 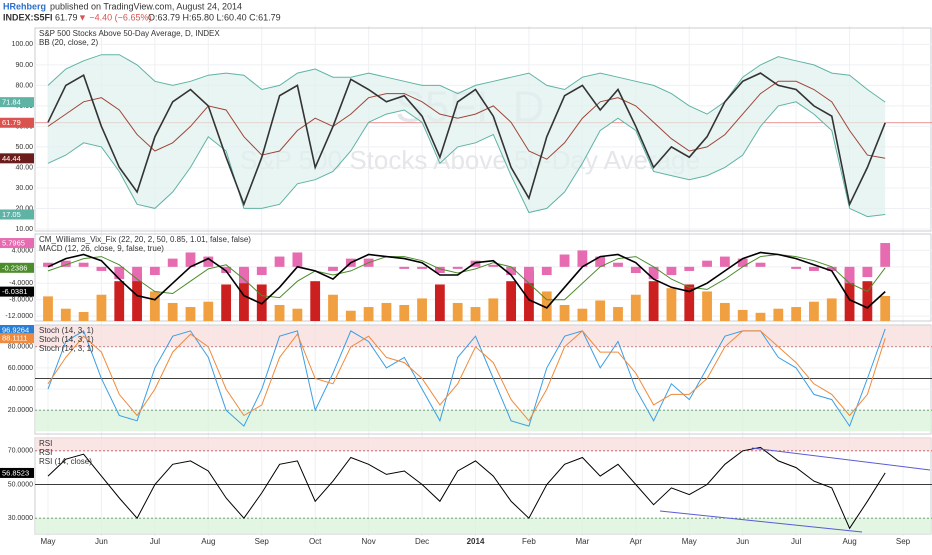 What do you see at coordinates (24, 85) in the screenshot?
I see `y-tick-label: 80.00` at bounding box center [24, 85].